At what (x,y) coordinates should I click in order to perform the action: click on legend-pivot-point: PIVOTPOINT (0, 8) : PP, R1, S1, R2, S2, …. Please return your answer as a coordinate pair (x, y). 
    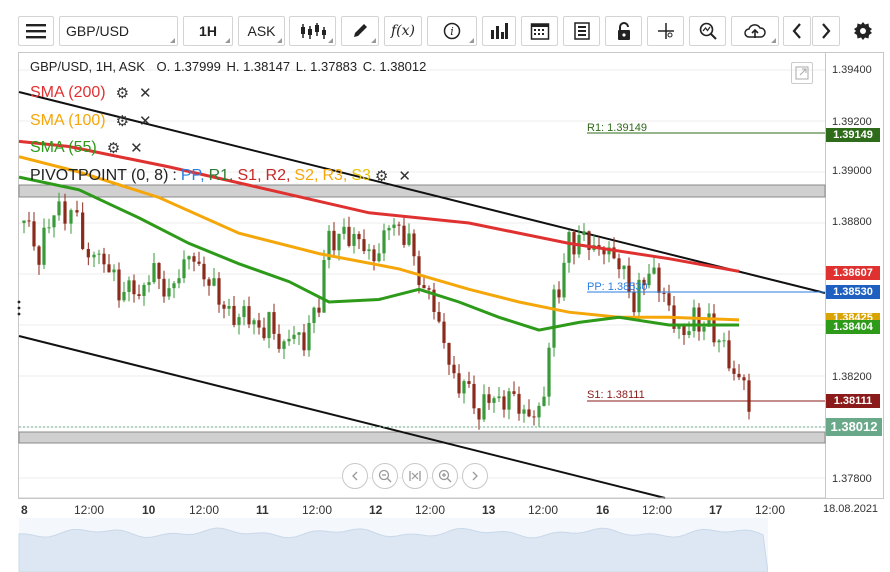
    Looking at the image, I should click on (222, 176).